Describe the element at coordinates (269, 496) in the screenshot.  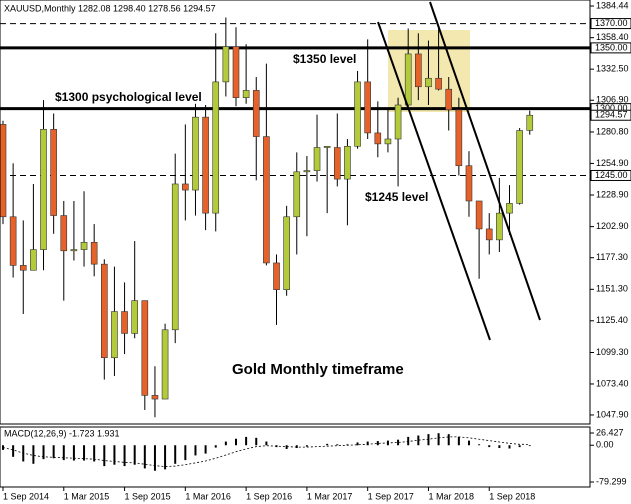
I see `x-tick-label: 1 Sep 2016` at that location.